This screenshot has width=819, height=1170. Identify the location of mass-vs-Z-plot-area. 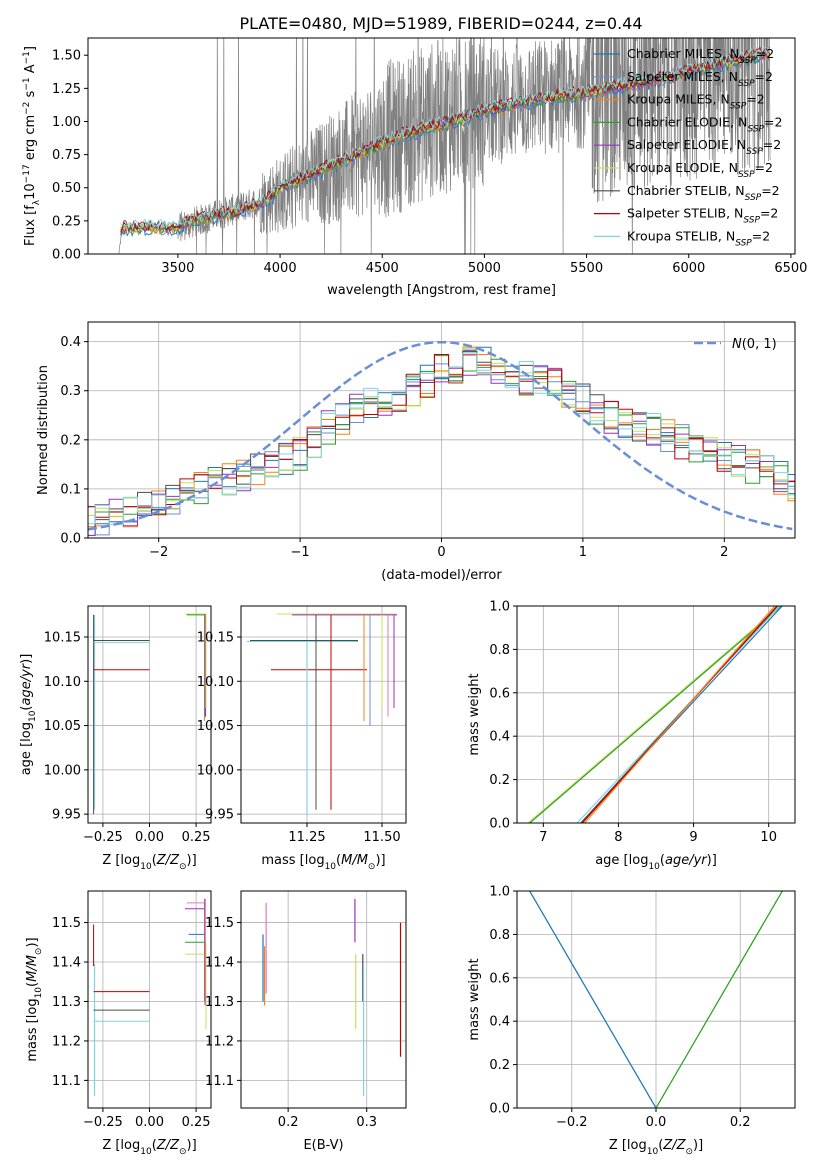
(150, 997).